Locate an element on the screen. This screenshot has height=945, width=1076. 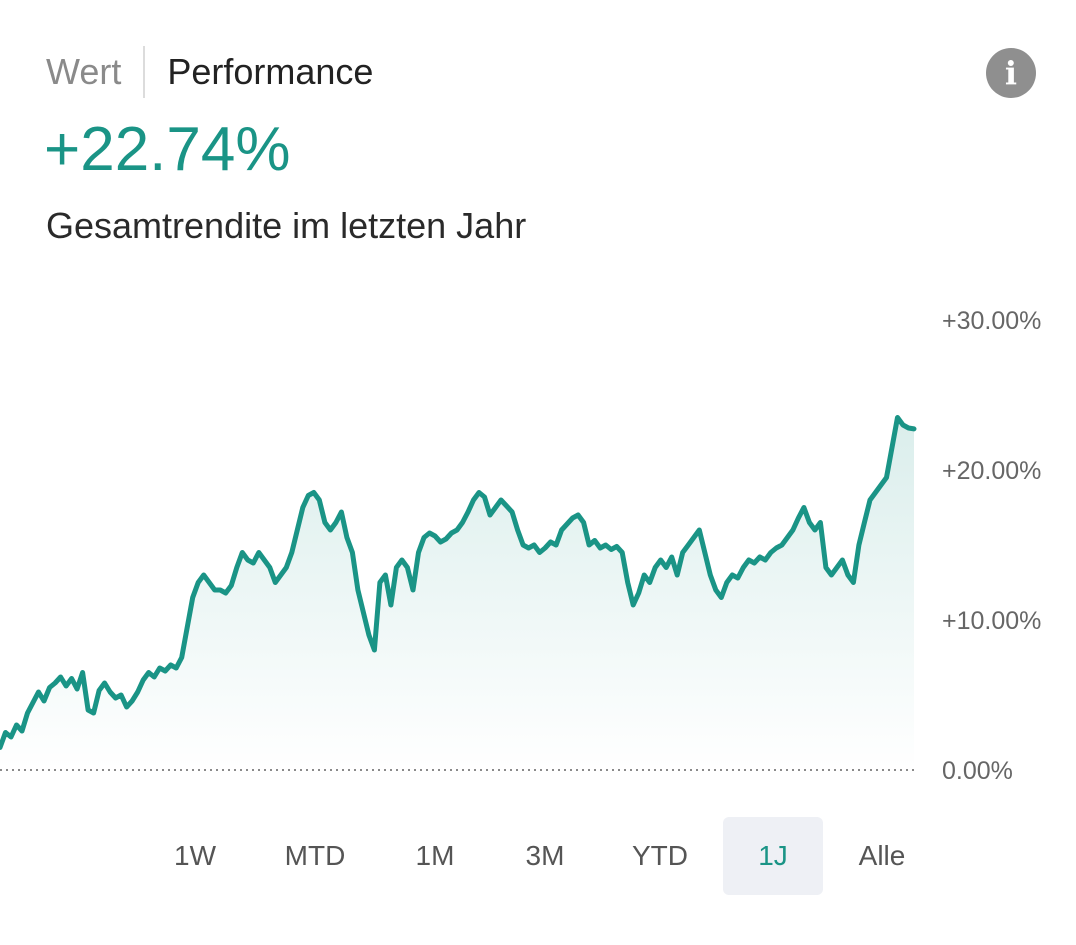
range-1w-button: 1W is located at coordinates (195, 855).